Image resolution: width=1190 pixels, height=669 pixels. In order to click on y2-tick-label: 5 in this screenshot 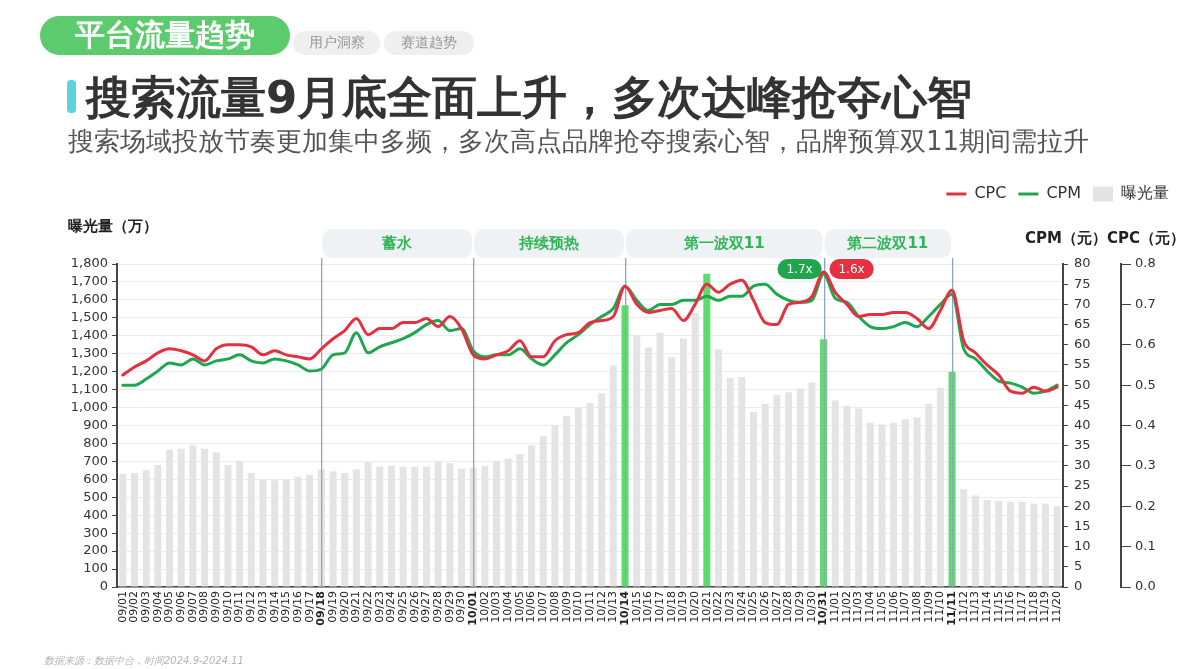, I will do `click(1078, 566)`.